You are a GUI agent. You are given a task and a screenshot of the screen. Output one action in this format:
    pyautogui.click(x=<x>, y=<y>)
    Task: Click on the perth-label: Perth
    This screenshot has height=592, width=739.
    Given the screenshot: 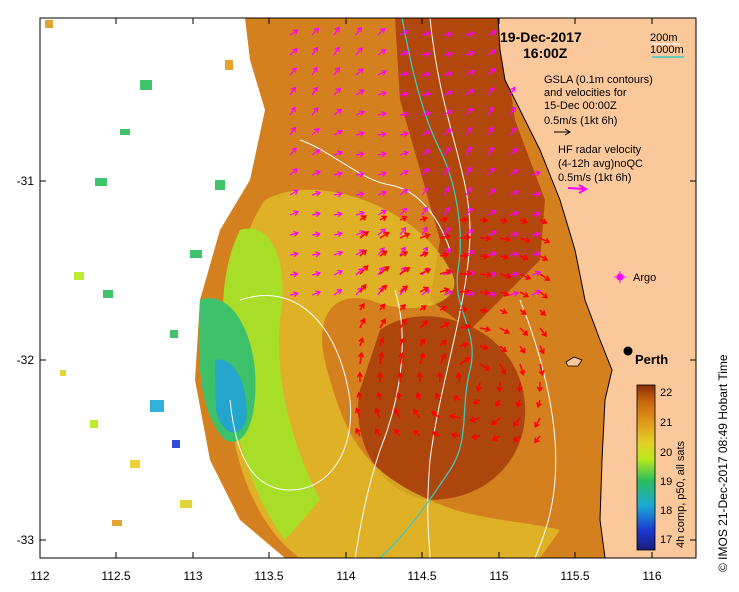 What is the action you would take?
    pyautogui.click(x=651, y=359)
    